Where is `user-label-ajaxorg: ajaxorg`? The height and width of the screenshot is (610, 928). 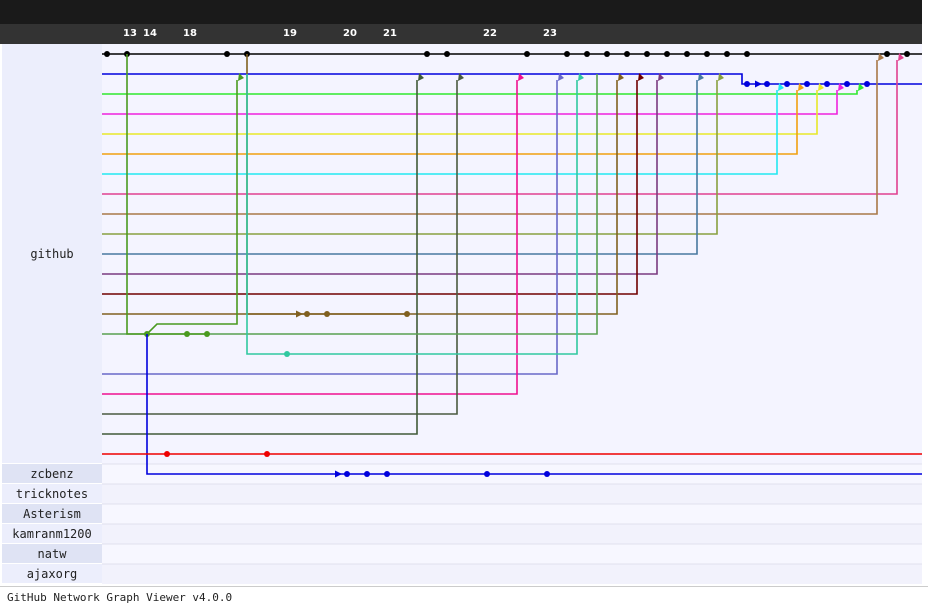
user-label-ajaxorg: ajaxorg is located at coordinates (52, 574).